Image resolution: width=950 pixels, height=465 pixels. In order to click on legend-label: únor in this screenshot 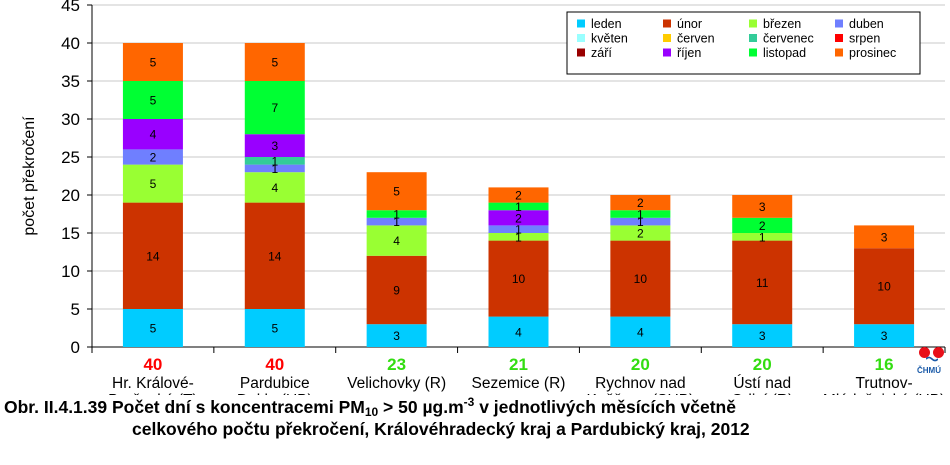, I will do `click(689, 24)`.